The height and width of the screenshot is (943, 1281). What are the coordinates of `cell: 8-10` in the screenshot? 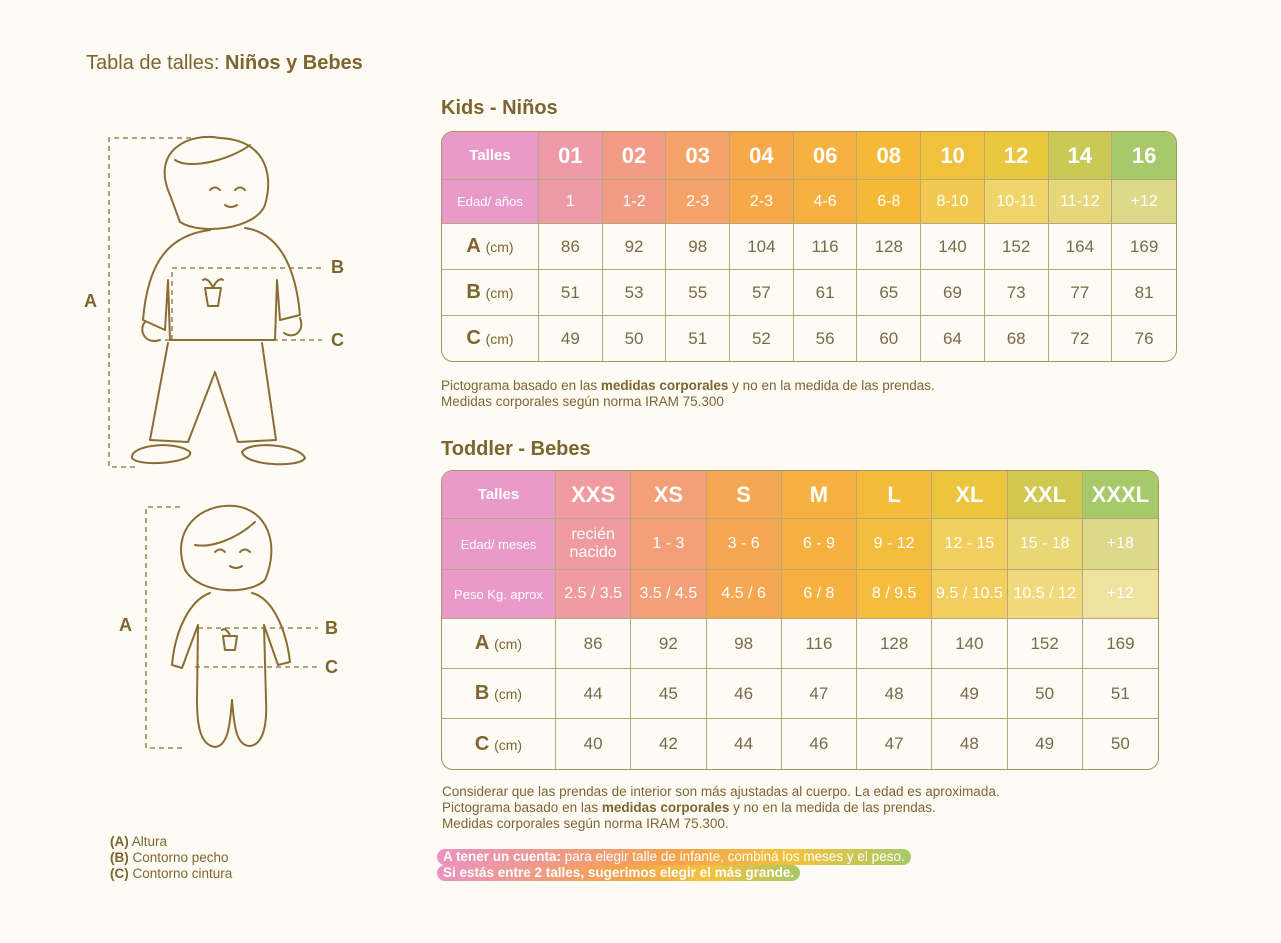 It's located at (953, 202).